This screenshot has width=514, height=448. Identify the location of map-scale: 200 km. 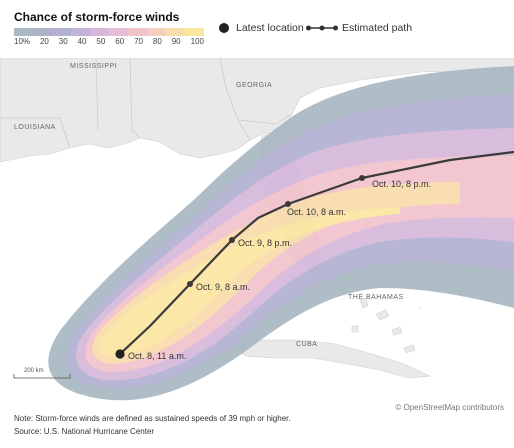
(42, 373).